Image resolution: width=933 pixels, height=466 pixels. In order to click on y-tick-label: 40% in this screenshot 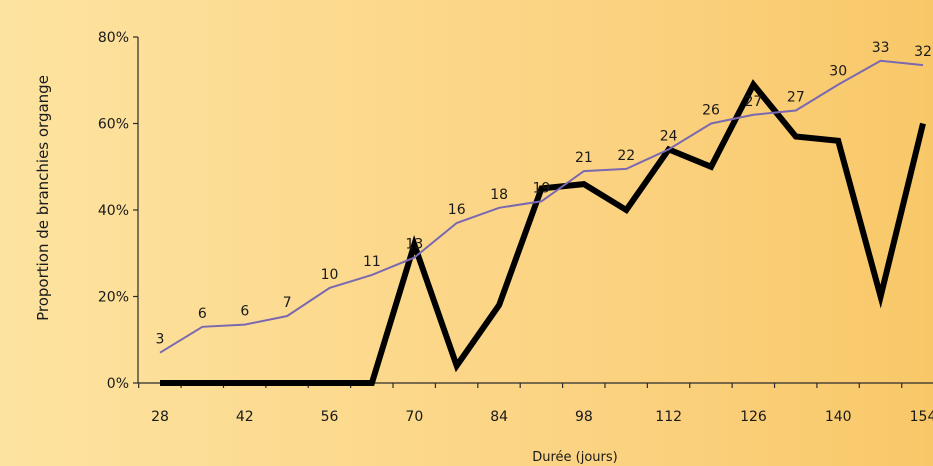, I will do `click(113, 211)`.